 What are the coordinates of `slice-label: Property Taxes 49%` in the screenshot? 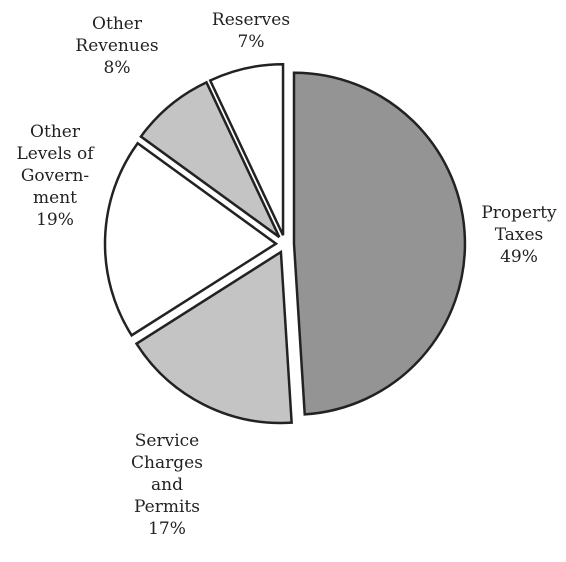 It's located at (519, 235).